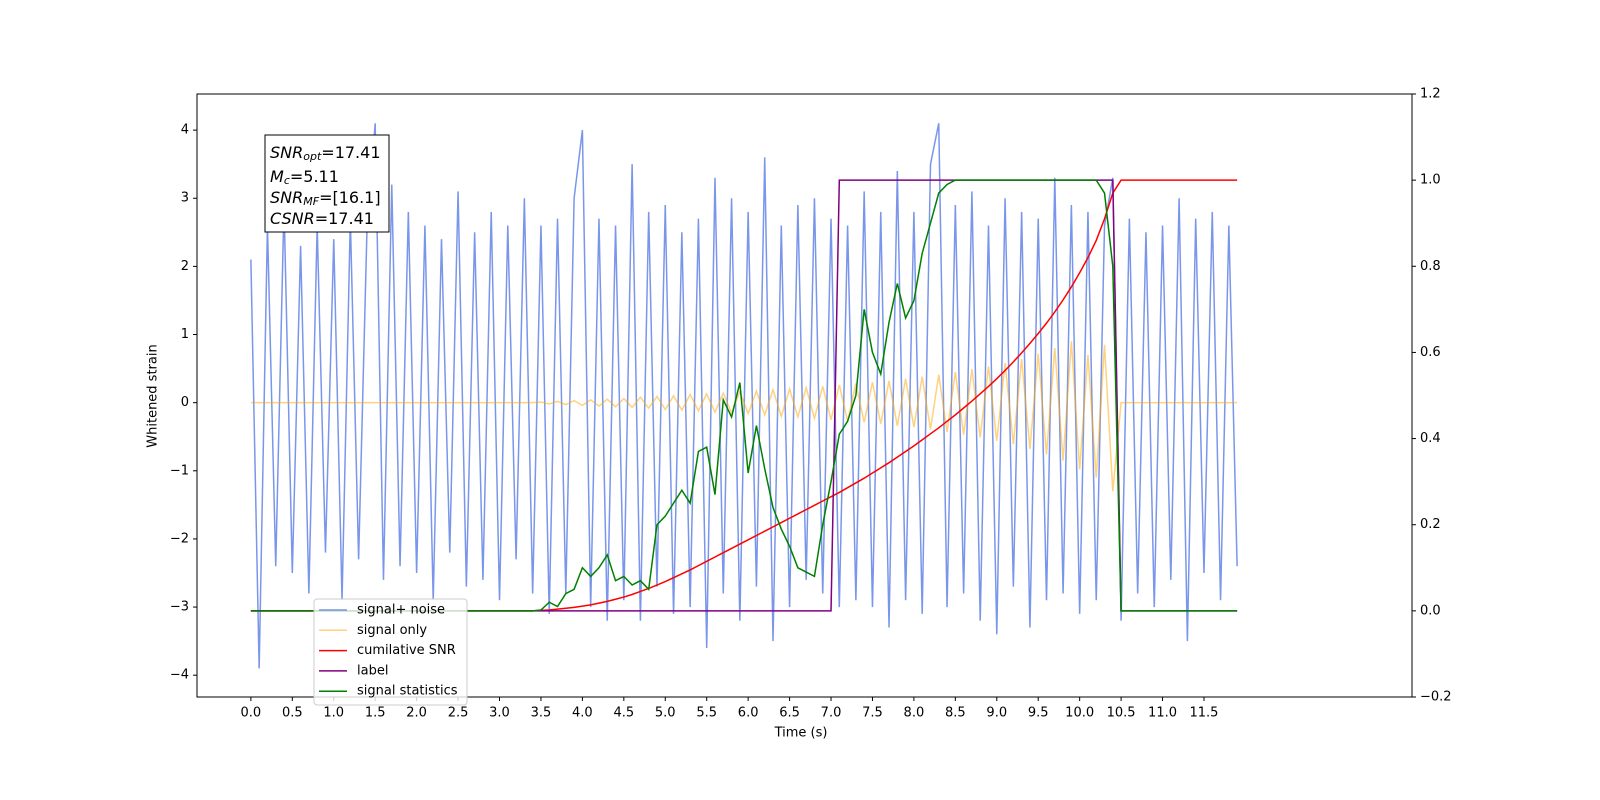 The width and height of the screenshot is (1600, 800). Describe the element at coordinates (789, 713) in the screenshot. I see `x-tick-label: 6.5` at that location.